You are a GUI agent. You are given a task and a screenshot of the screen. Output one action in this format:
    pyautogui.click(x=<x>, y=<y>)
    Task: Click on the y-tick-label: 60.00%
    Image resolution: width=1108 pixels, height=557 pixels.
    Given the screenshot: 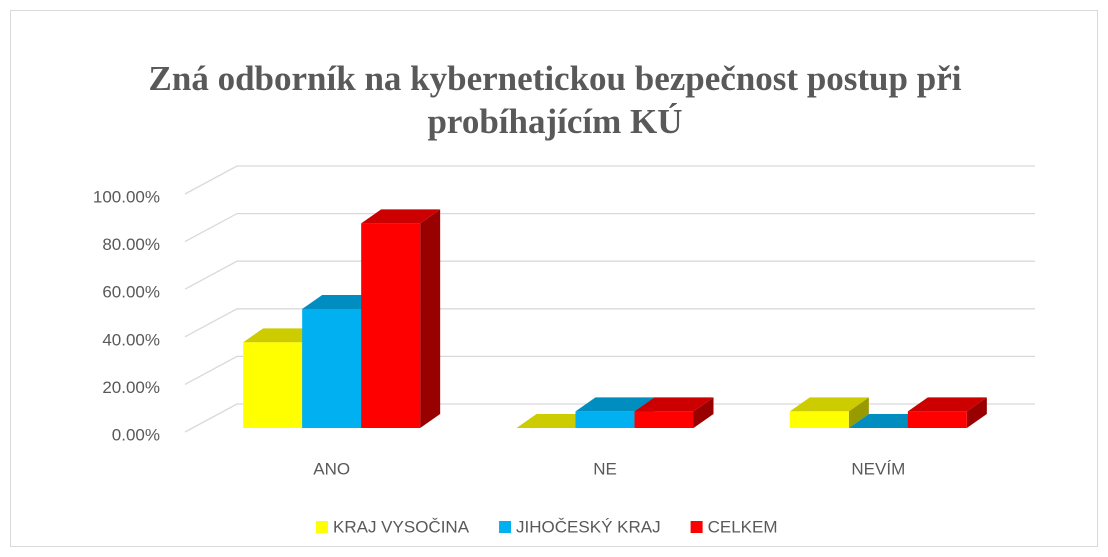 What is the action you would take?
    pyautogui.click(x=131, y=292)
    